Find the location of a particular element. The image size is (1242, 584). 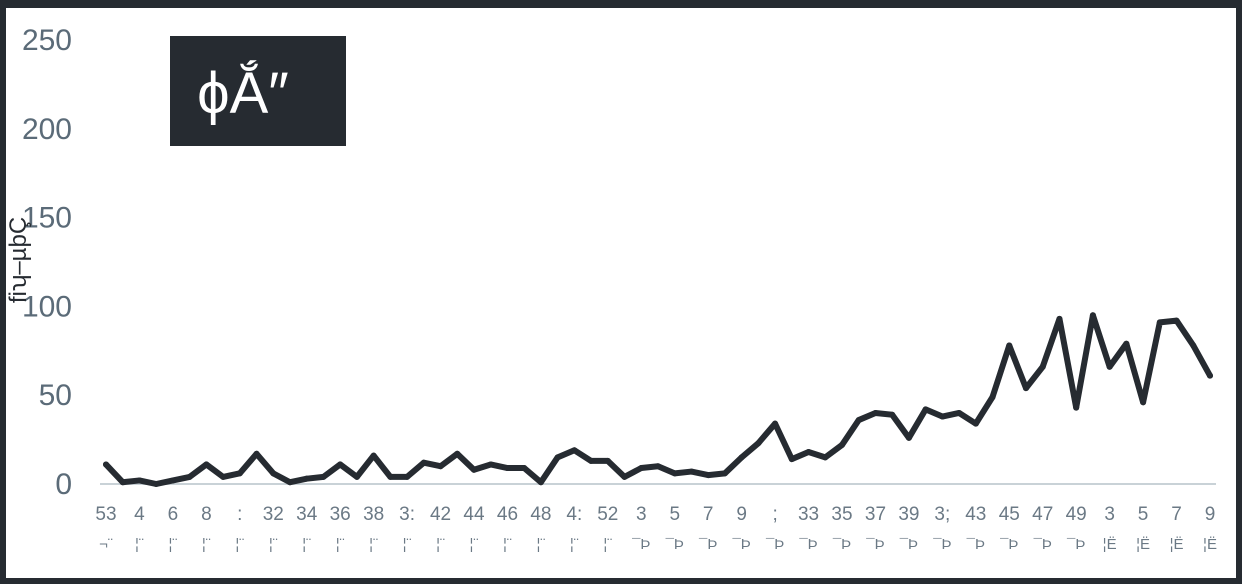

x-tick-label: 3; is located at coordinates (942, 514).